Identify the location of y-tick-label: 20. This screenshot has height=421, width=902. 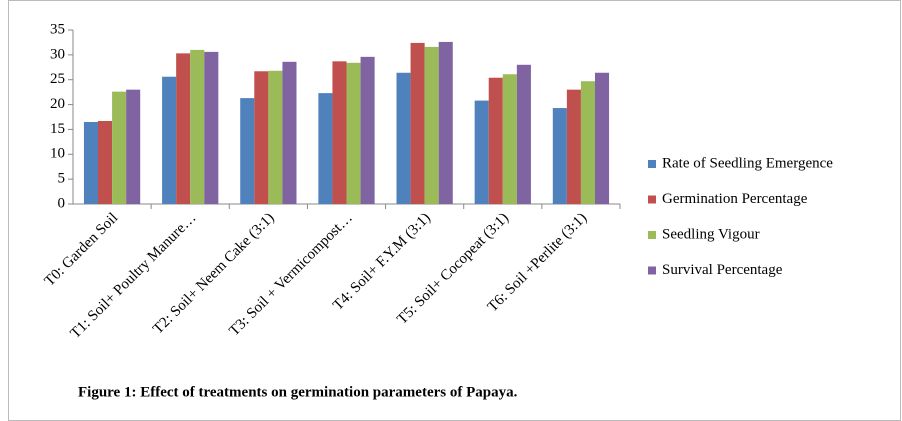
(57, 104).